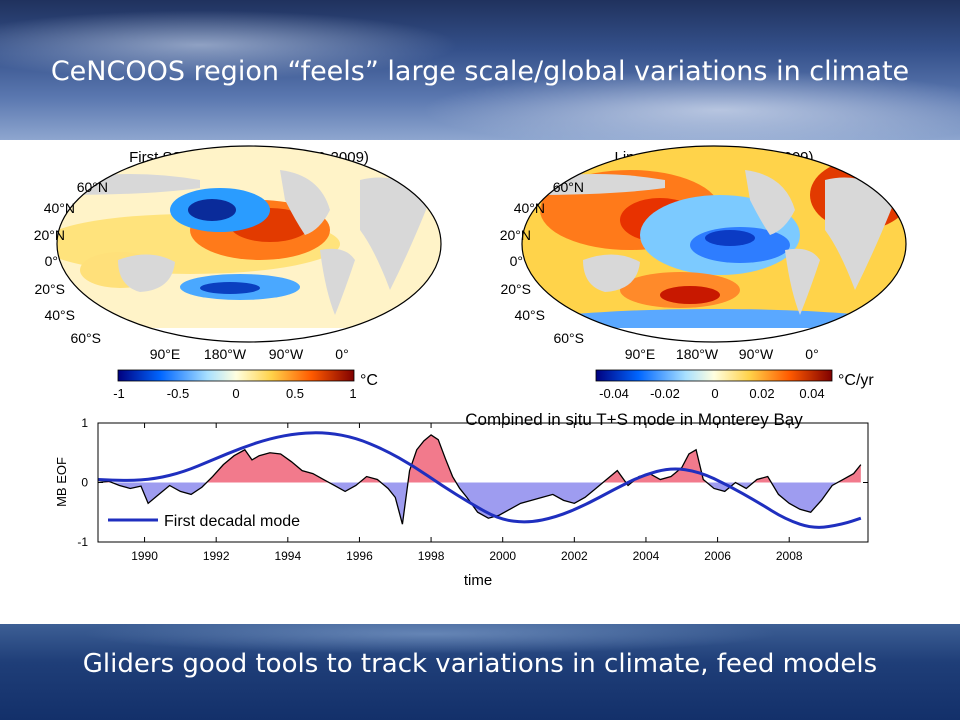 The width and height of the screenshot is (960, 720). I want to click on map1-lat-label: 40°N, so click(59, 208).